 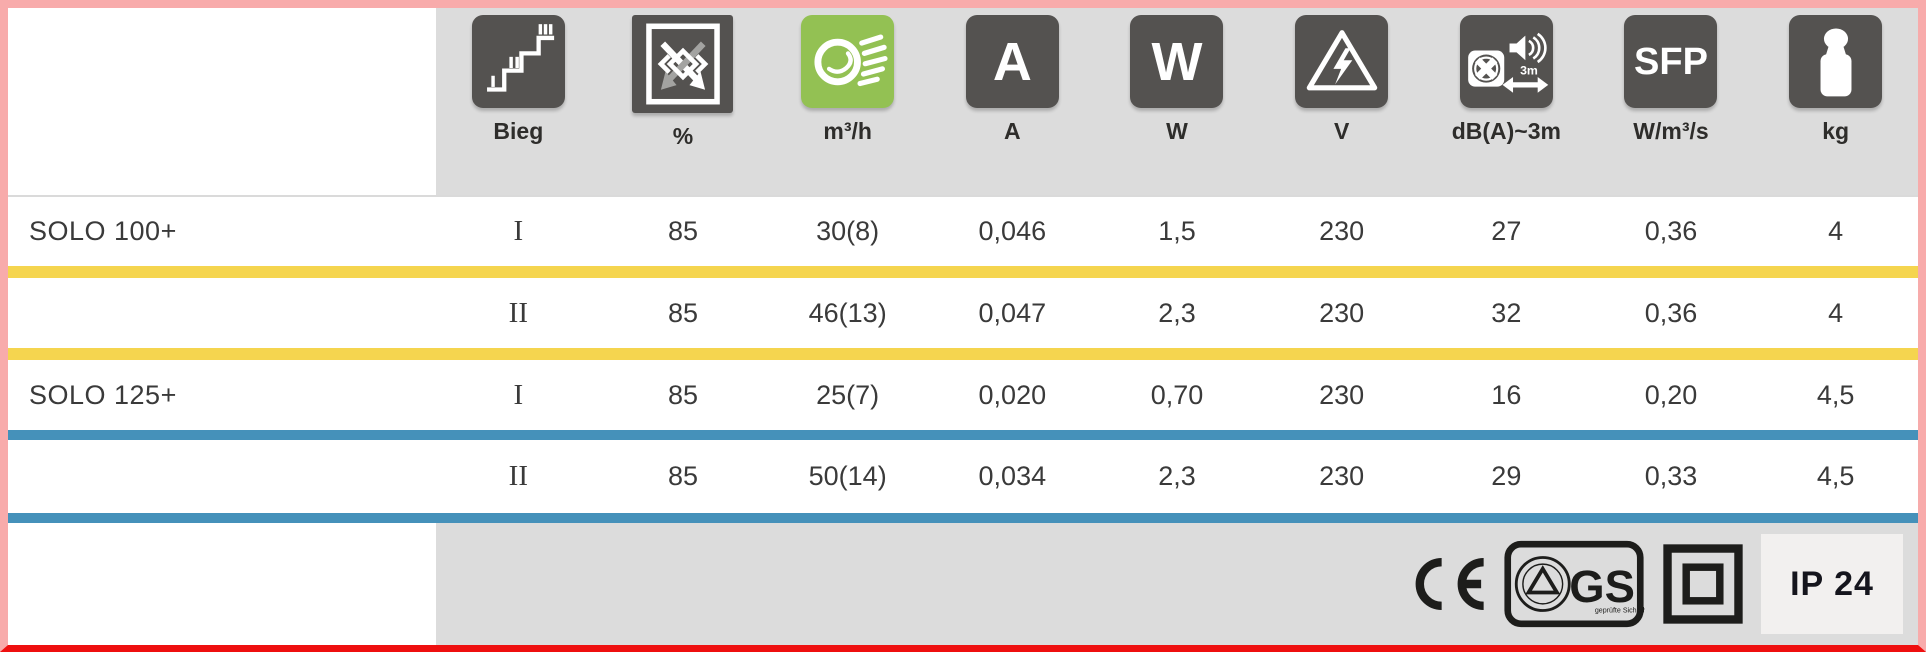 What do you see at coordinates (1177, 131) in the screenshot?
I see `unit-label: W` at bounding box center [1177, 131].